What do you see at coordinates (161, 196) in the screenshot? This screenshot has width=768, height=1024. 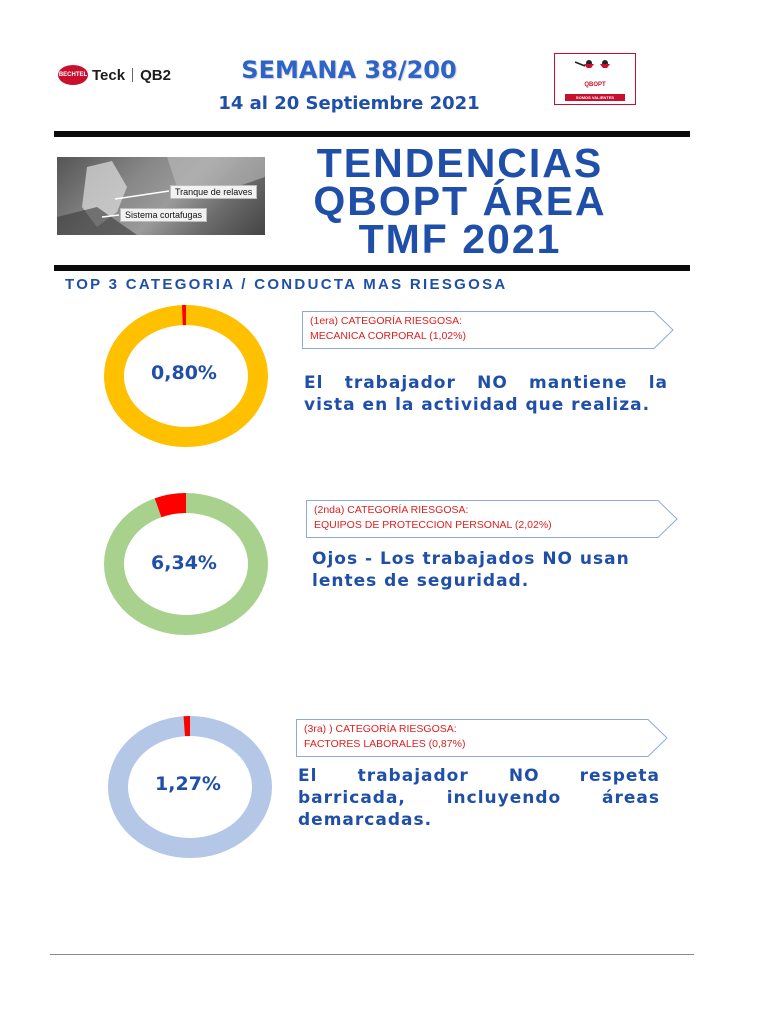 I see `aerial-photo: Tranque de relaves Sistema cortafugas` at bounding box center [161, 196].